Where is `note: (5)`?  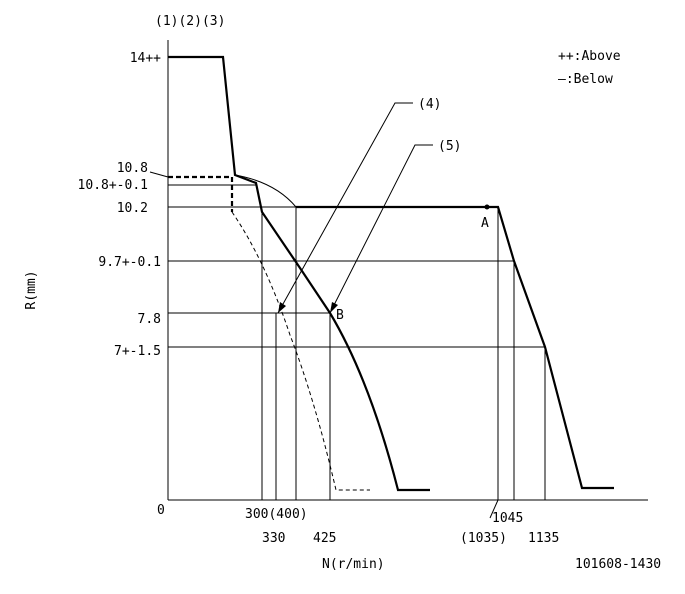 note: (5) is located at coordinates (449, 146).